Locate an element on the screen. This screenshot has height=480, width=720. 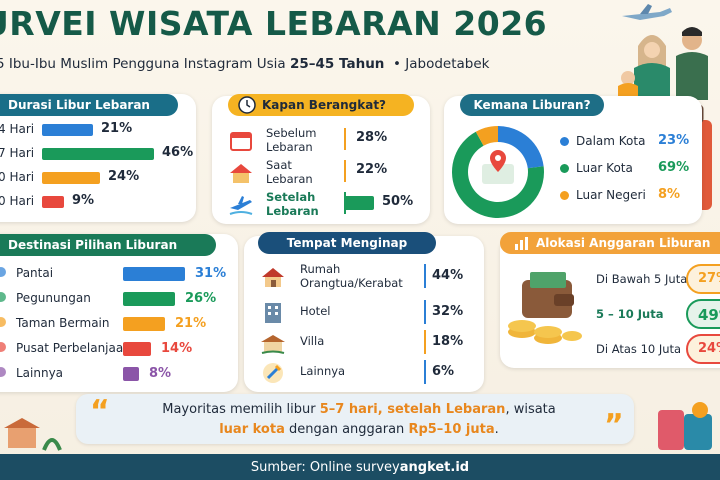
quote-close-mark: ” is located at coordinates (614, 425).